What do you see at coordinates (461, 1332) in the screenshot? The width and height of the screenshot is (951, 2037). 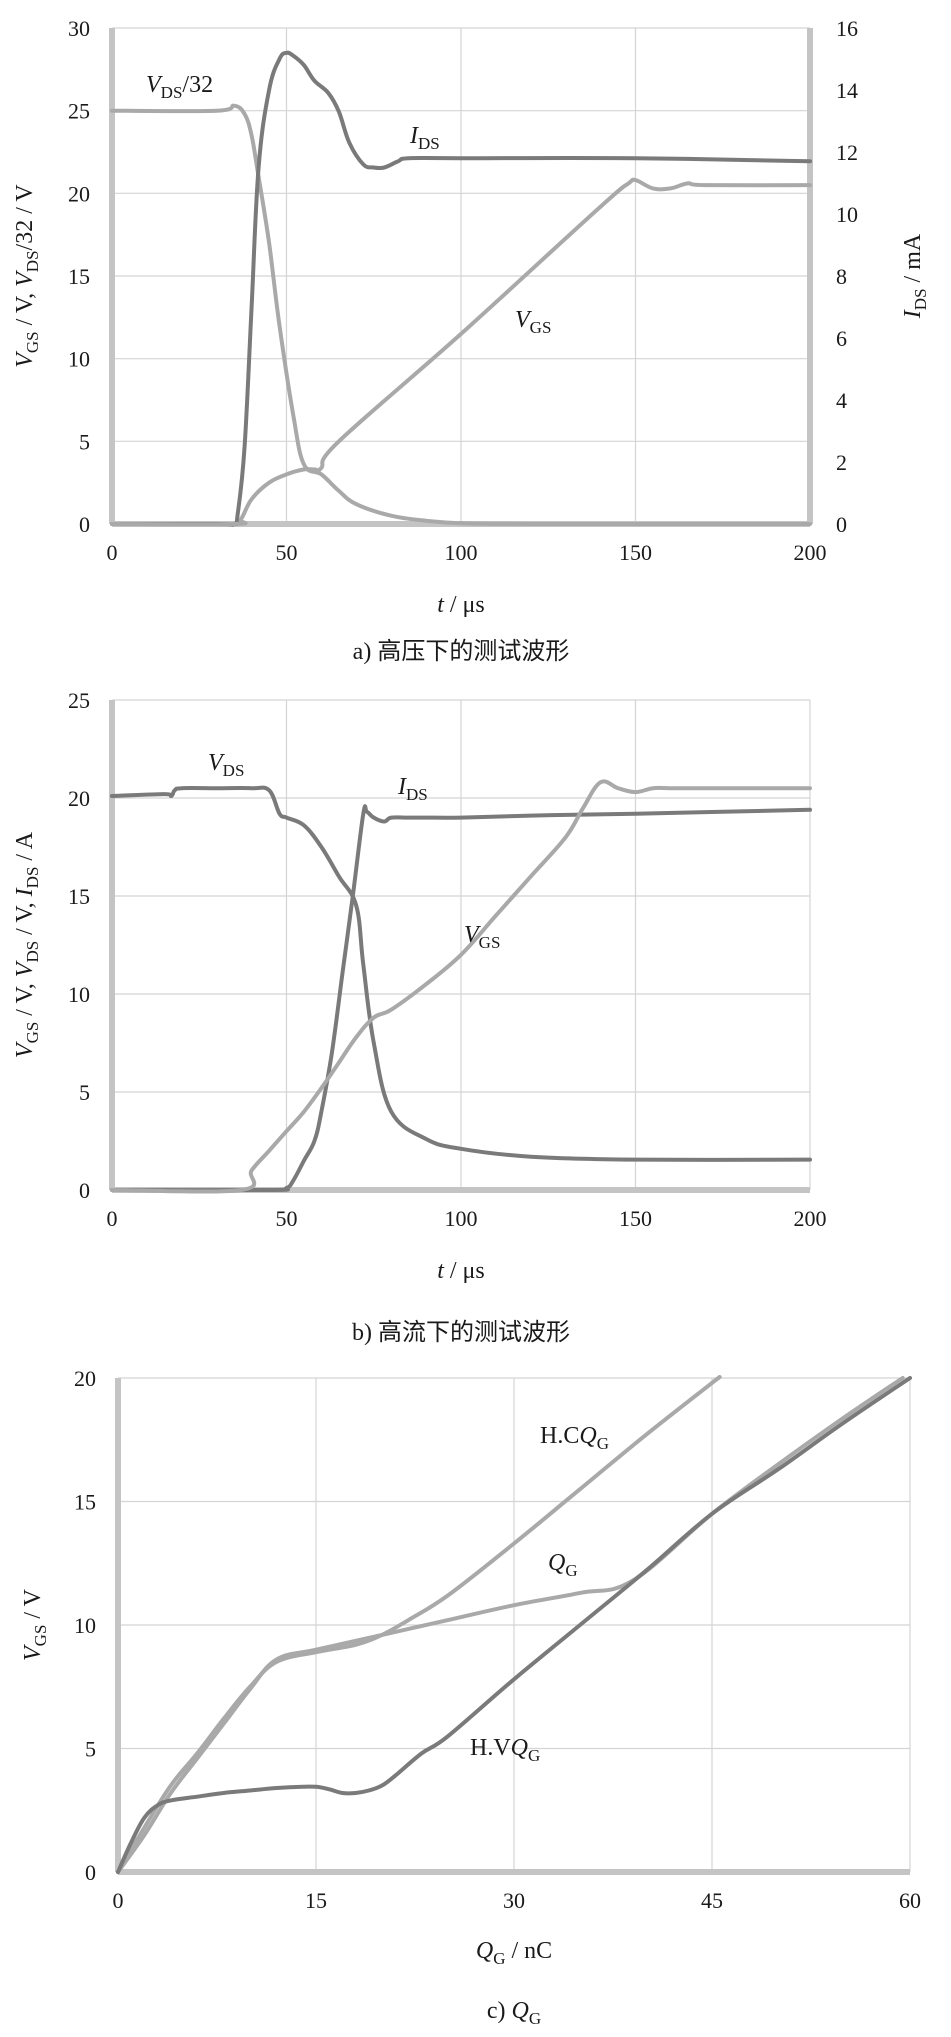 I see `chart-b-caption: b) 高流下的测试波形` at bounding box center [461, 1332].